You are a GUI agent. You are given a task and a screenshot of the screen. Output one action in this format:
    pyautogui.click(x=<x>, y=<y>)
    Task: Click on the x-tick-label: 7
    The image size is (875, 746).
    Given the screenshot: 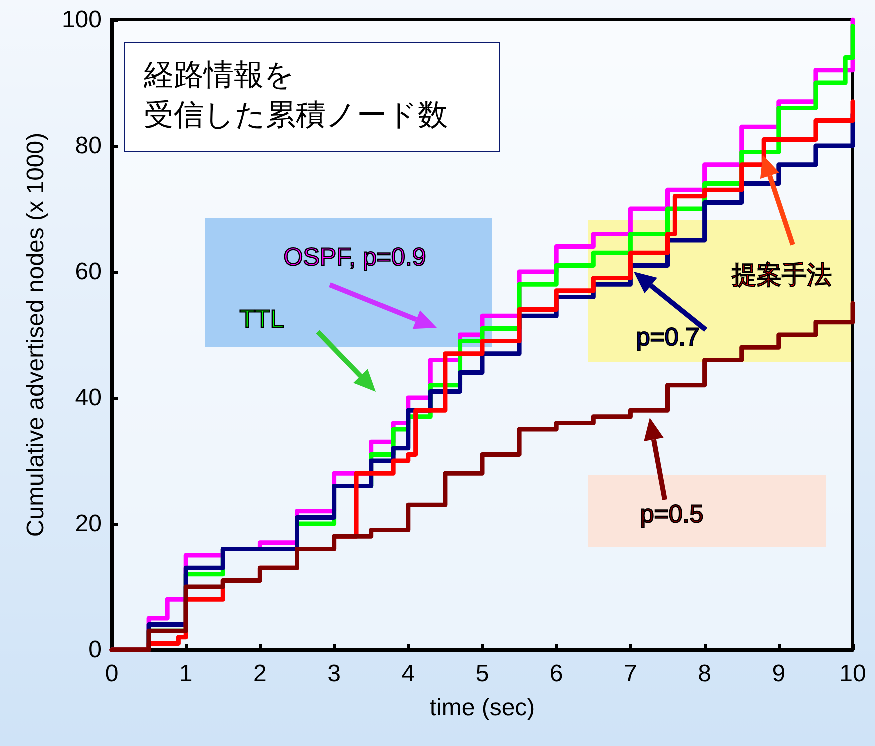 What is the action you would take?
    pyautogui.click(x=631, y=674)
    